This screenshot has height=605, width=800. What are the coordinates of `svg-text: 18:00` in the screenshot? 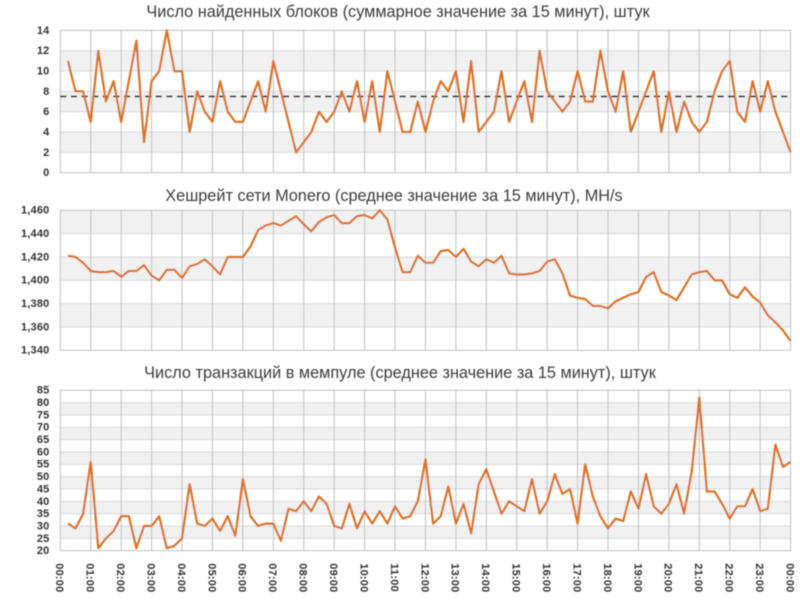 It's located at (607, 577).